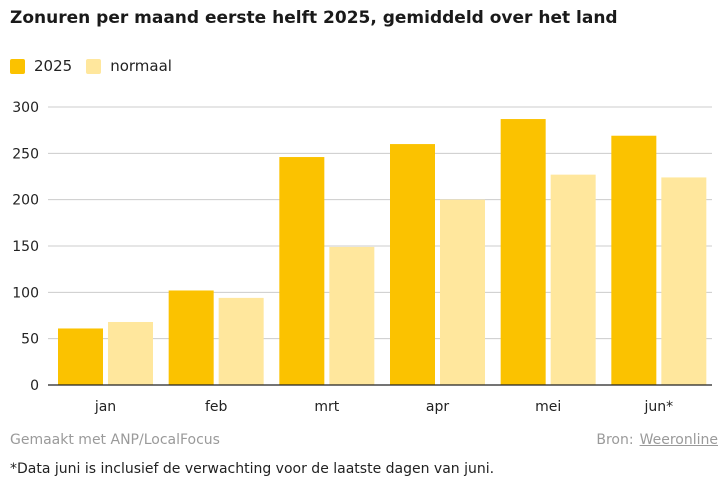 The height and width of the screenshot is (495, 728). What do you see at coordinates (326, 407) in the screenshot?
I see `x-tick-label-mrt: mrt` at bounding box center [326, 407].